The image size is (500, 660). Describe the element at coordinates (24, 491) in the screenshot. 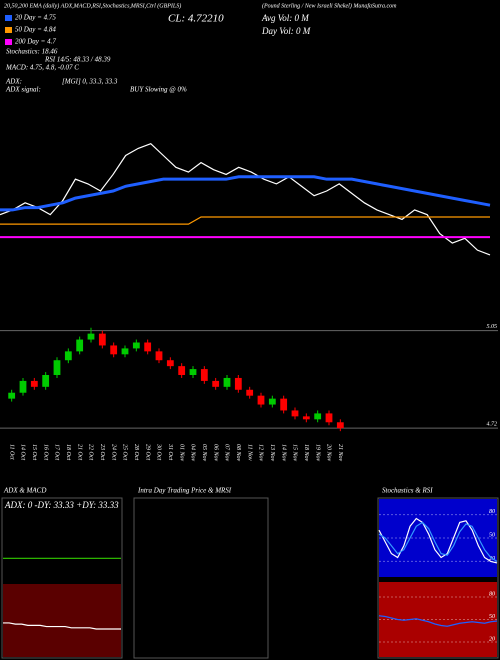

I see `panel-title: ADX & MACD` at that location.